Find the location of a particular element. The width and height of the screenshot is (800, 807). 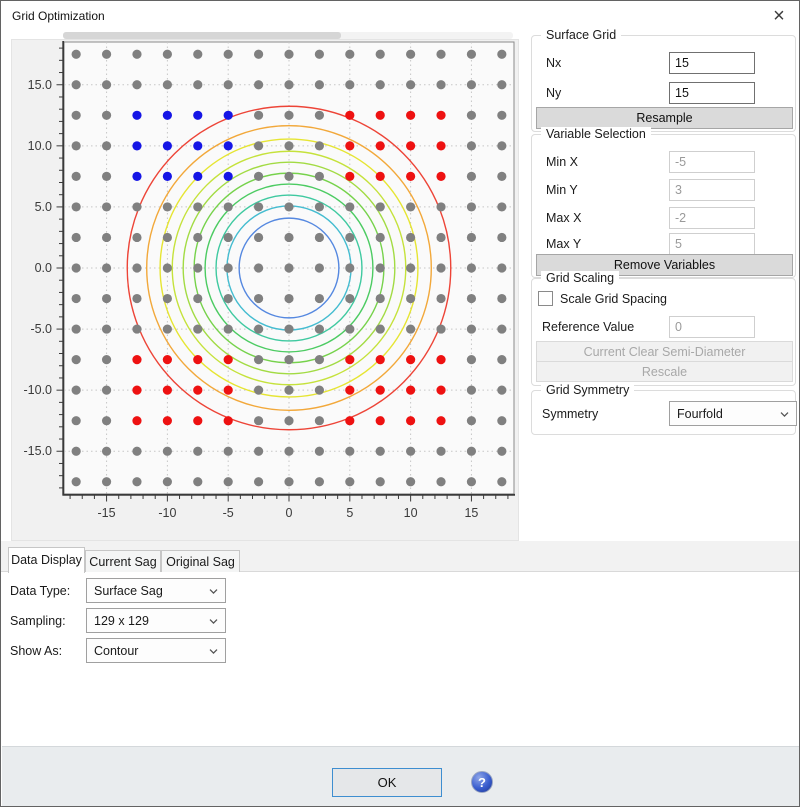

current-clear-semi-diameter-button: Current Clear Semi-Diameter is located at coordinates (664, 351).